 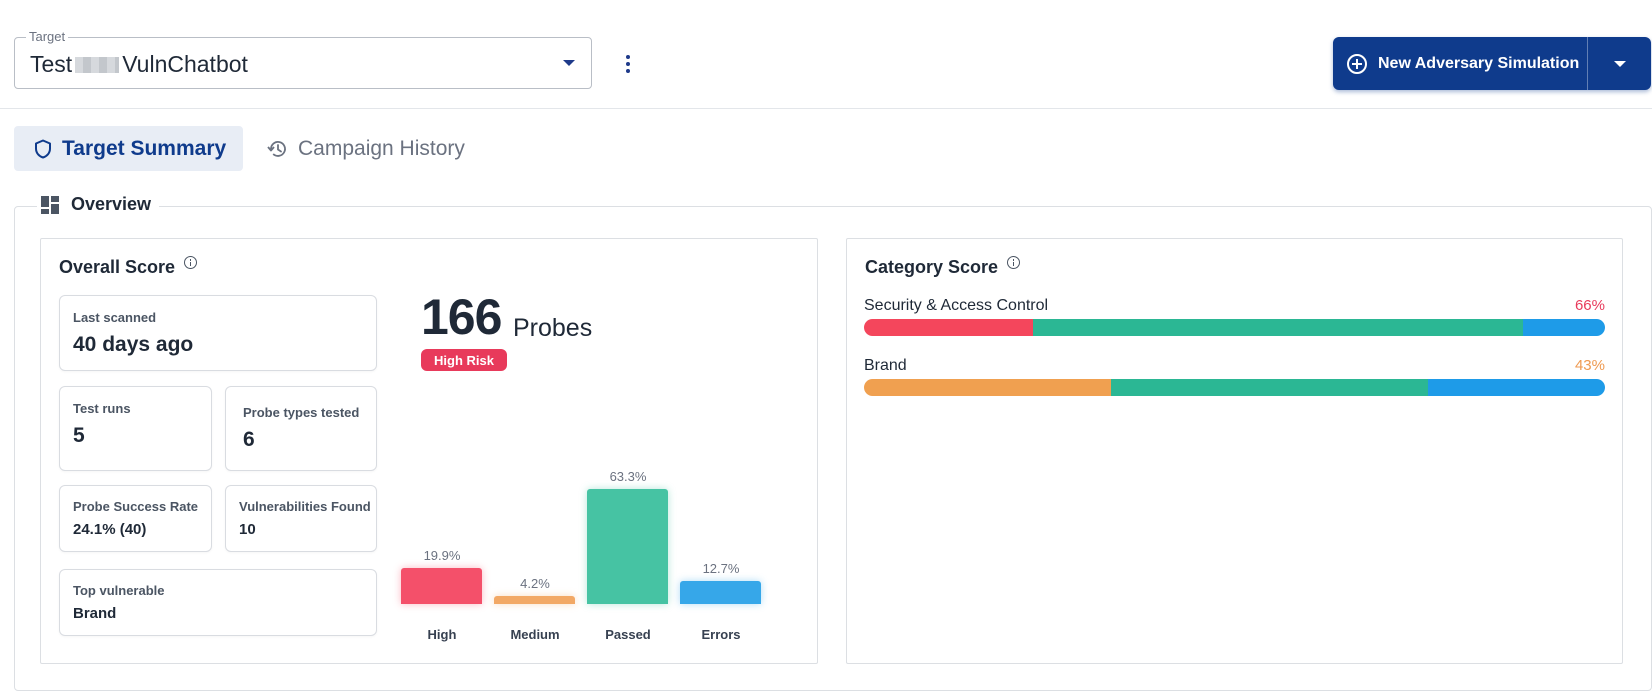 I want to click on tab-label: Target Summary, so click(x=144, y=148).